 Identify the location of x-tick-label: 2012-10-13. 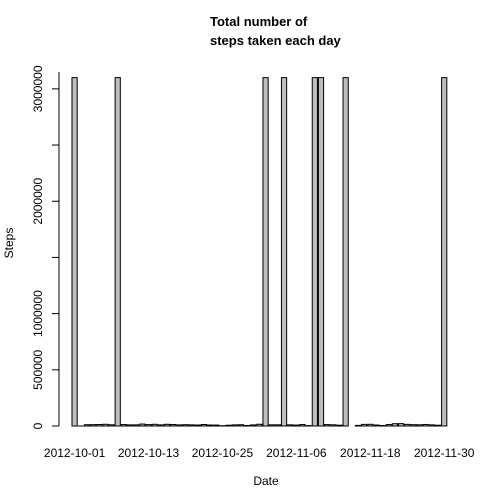
(149, 453).